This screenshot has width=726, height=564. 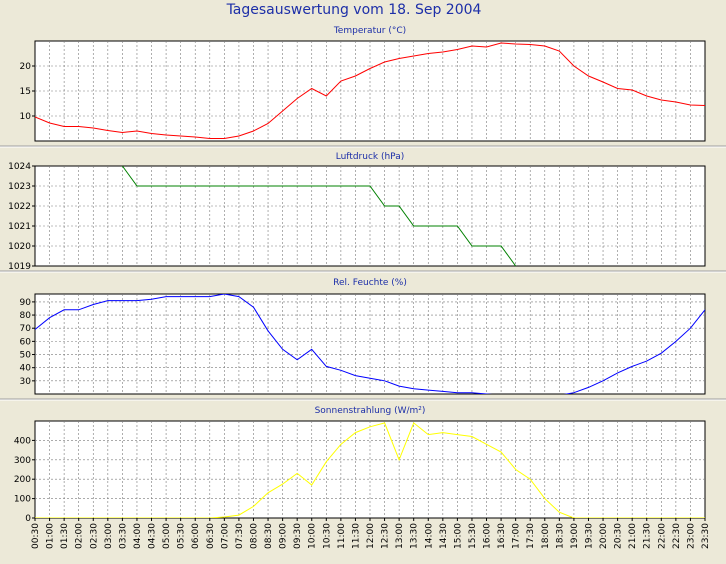 I want to click on y-tick-label: 15, so click(x=25, y=92).